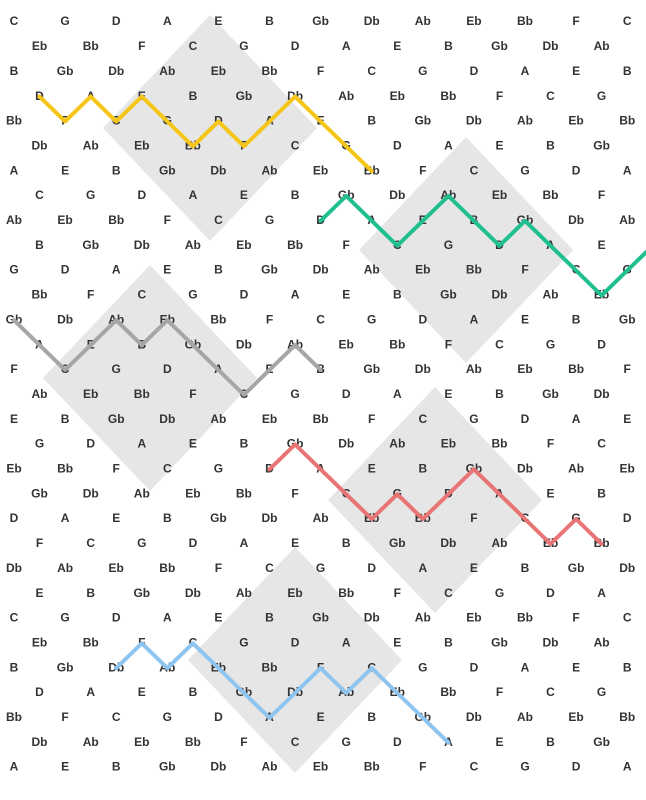 This screenshot has width=646, height=800. Describe the element at coordinates (295, 660) in the screenshot. I see `highlight-diamond` at that location.